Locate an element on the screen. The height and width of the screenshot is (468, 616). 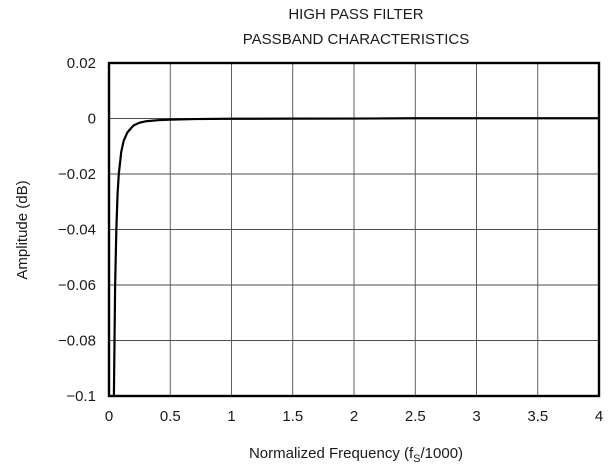
y-tick-label: −0.04 is located at coordinates (77, 230).